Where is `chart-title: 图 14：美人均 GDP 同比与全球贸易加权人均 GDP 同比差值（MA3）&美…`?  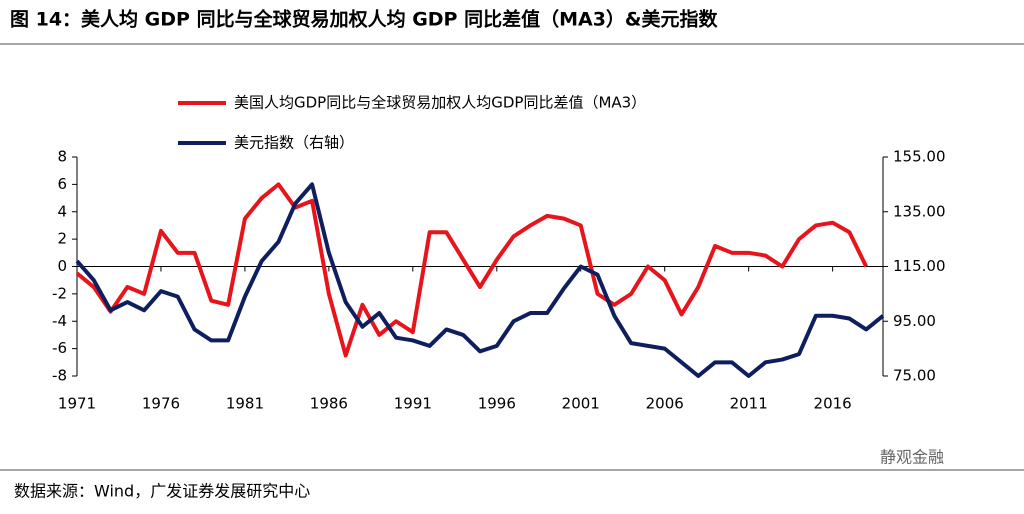
chart-title: 图 14：美人均 GDP 同比与全球贸易加权人均 GDP 同比差值（MA3）&美… is located at coordinates (364, 19).